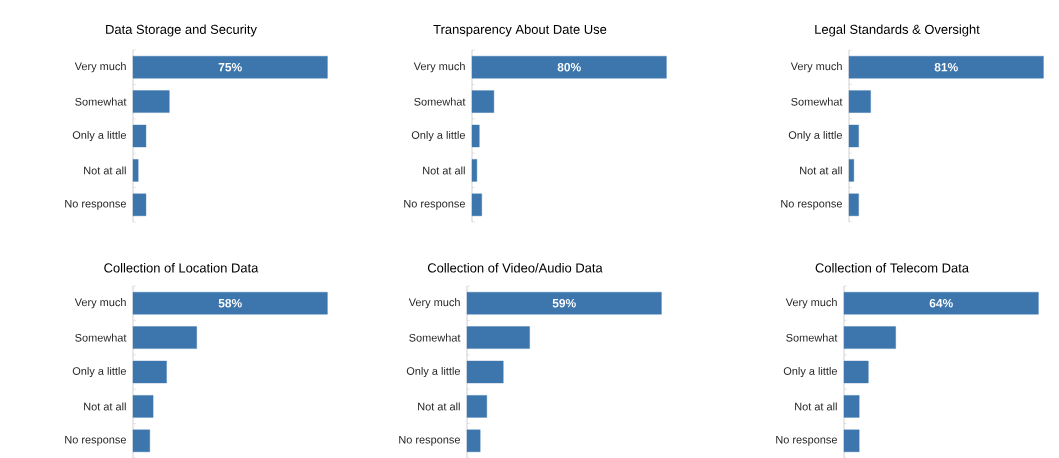  I want to click on data-label: 64%, so click(941, 303).